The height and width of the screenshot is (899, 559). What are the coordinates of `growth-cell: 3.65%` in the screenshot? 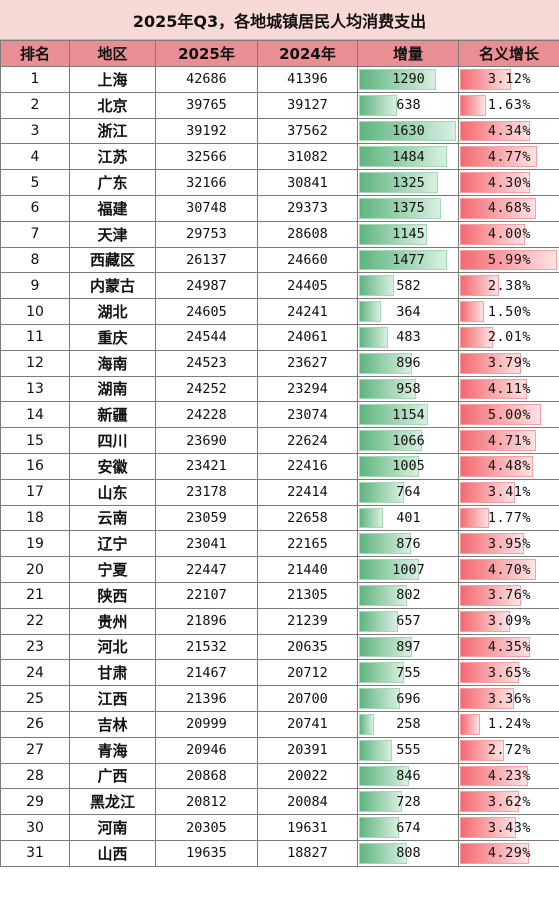 It's located at (508, 673).